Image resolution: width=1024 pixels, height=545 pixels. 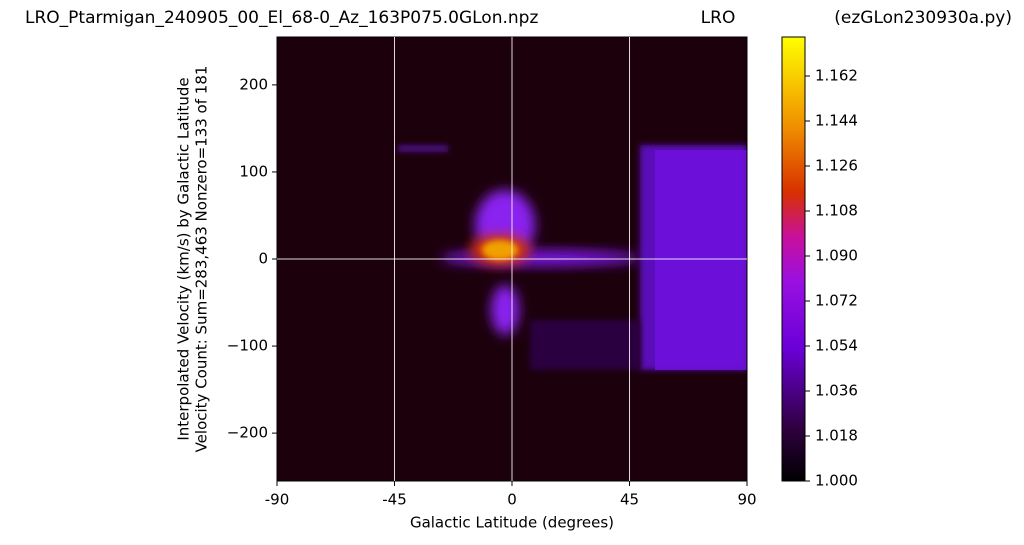 I want to click on colorbar-tick-label: 1.072, so click(x=836, y=301).